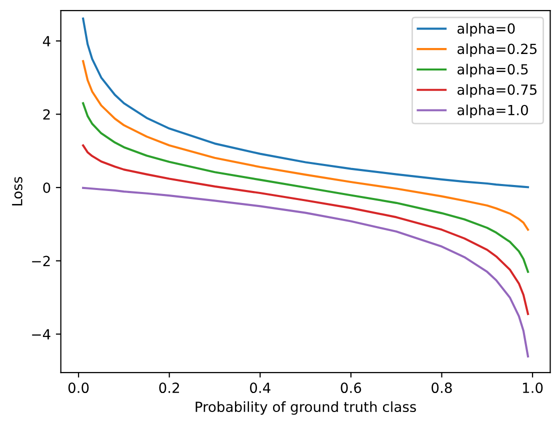  What do you see at coordinates (533, 388) in the screenshot?
I see `x-tick-label: 1.0` at bounding box center [533, 388].